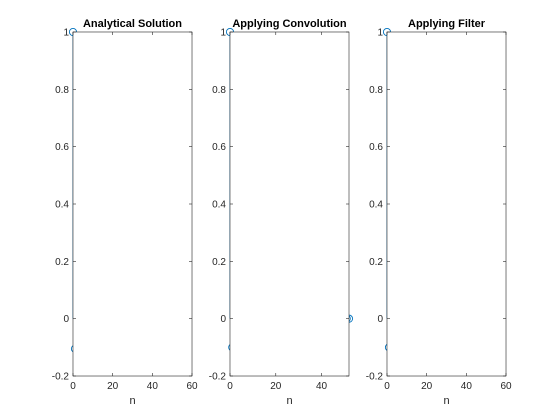 This screenshot has height=420, width=560. I want to click on subplot-title: Analytical Solution, so click(132, 24).